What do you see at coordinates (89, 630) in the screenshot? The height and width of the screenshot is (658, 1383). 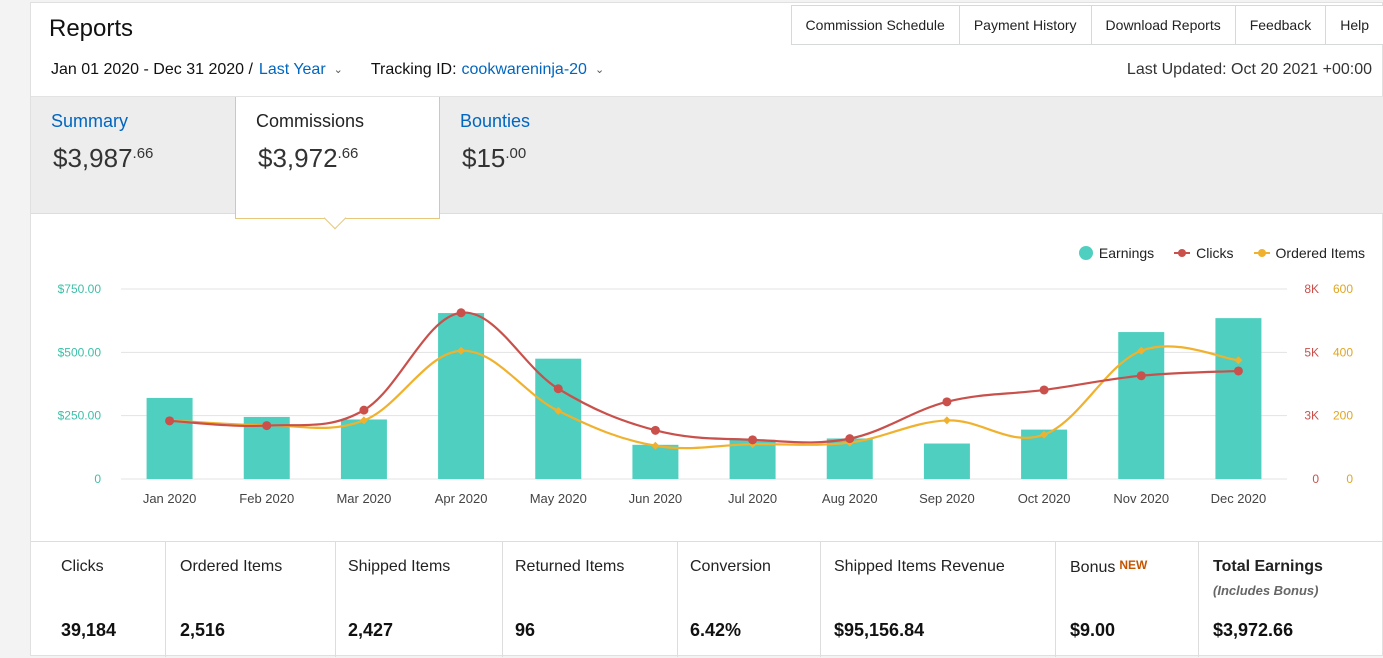 I see `metric-value: 39,184` at bounding box center [89, 630].